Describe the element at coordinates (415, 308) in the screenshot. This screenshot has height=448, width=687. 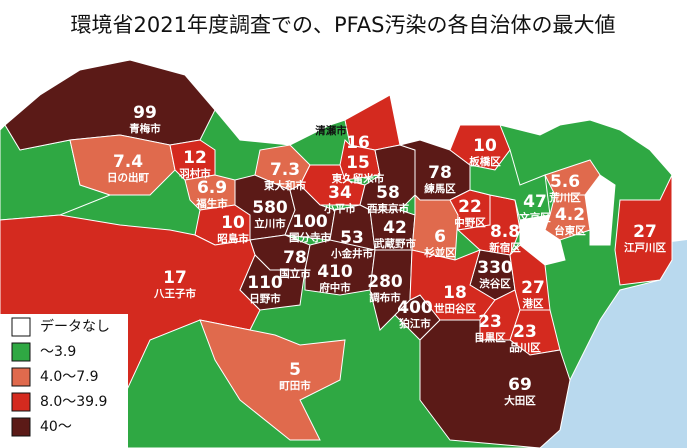
I see `region-value: 400` at that location.